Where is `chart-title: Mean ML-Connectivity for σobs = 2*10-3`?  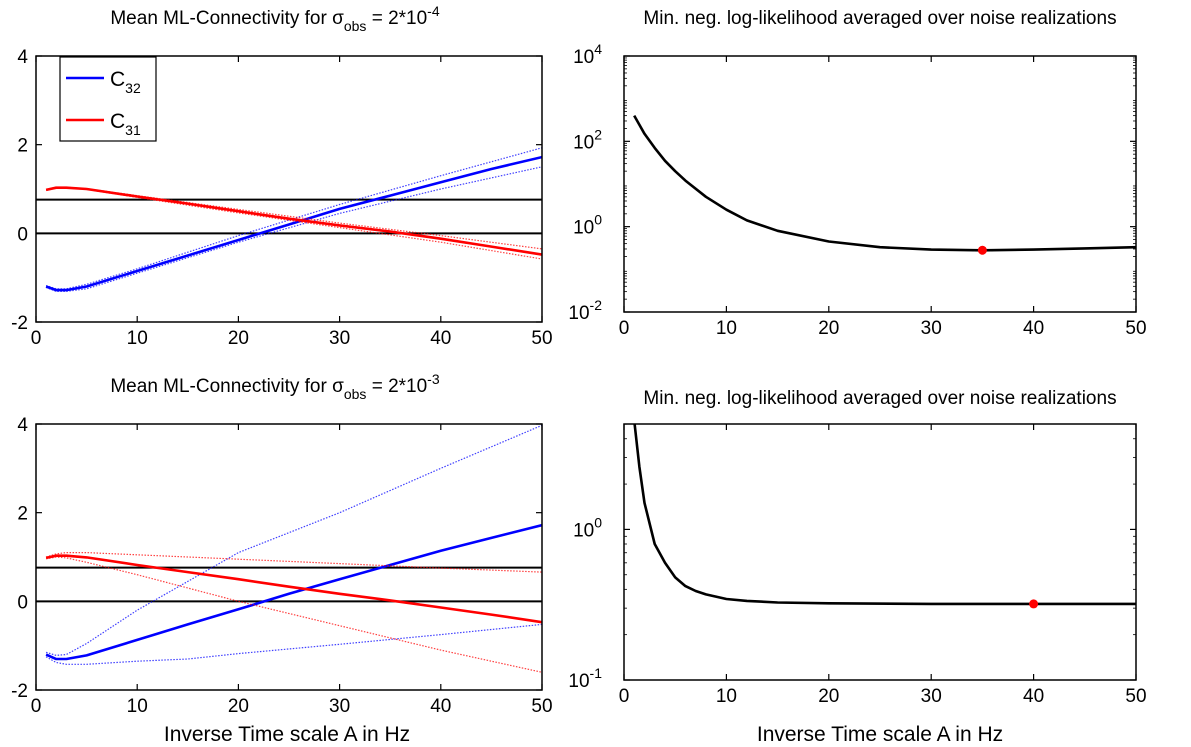 chart-title: Mean ML-Connectivity for σobs = 2*10-3 is located at coordinates (274, 386).